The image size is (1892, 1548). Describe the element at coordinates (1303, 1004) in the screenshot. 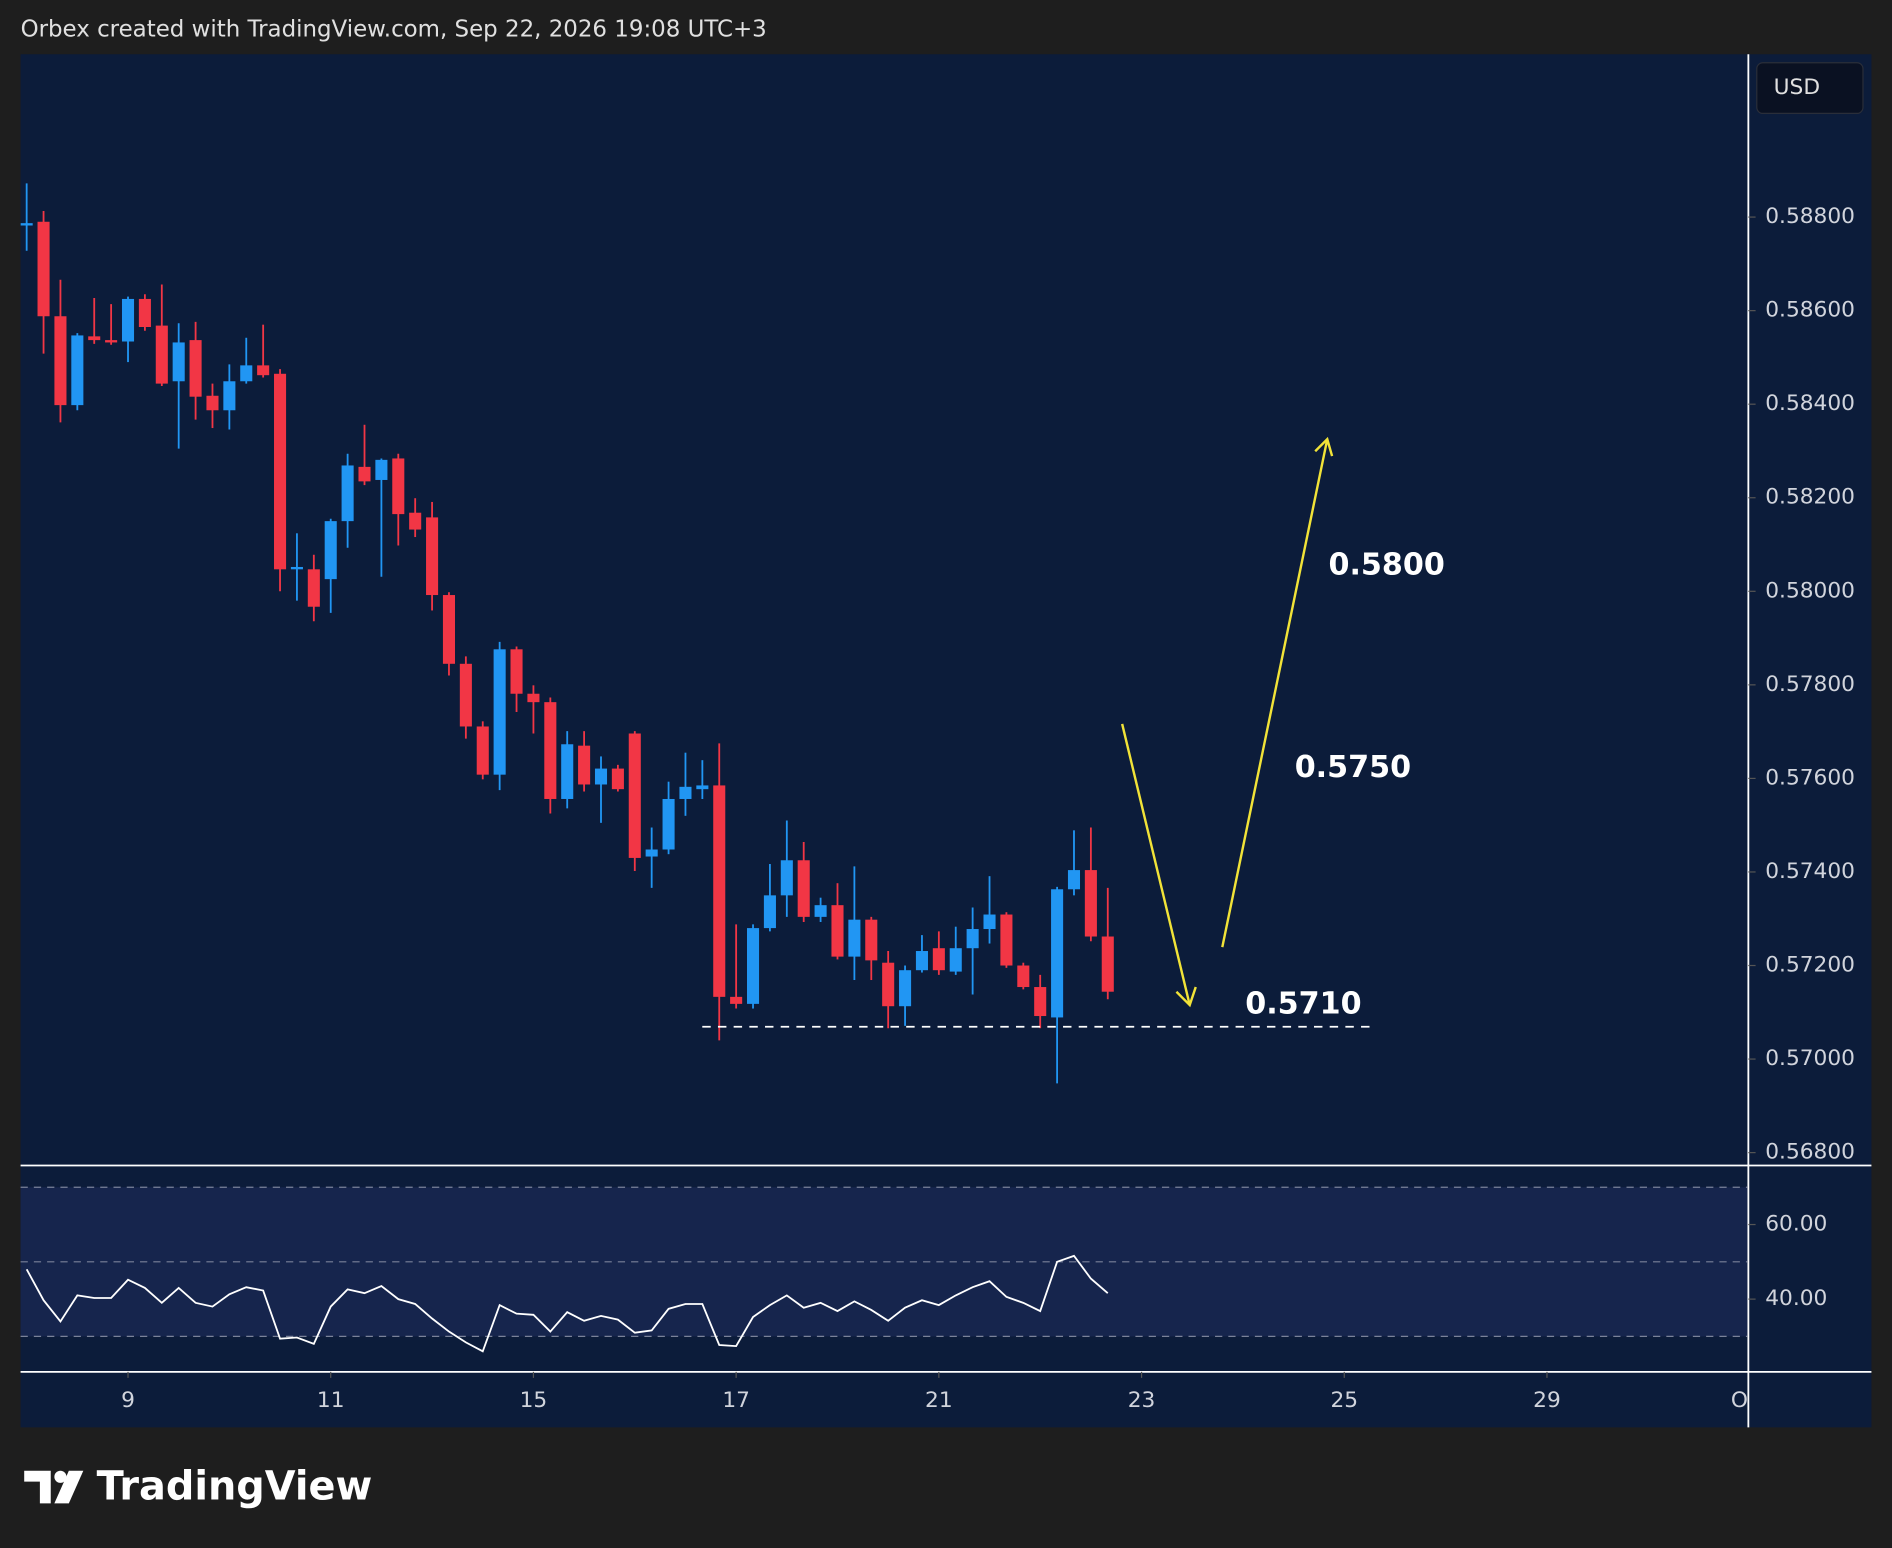

I see `support-label: 0.5710` at that location.